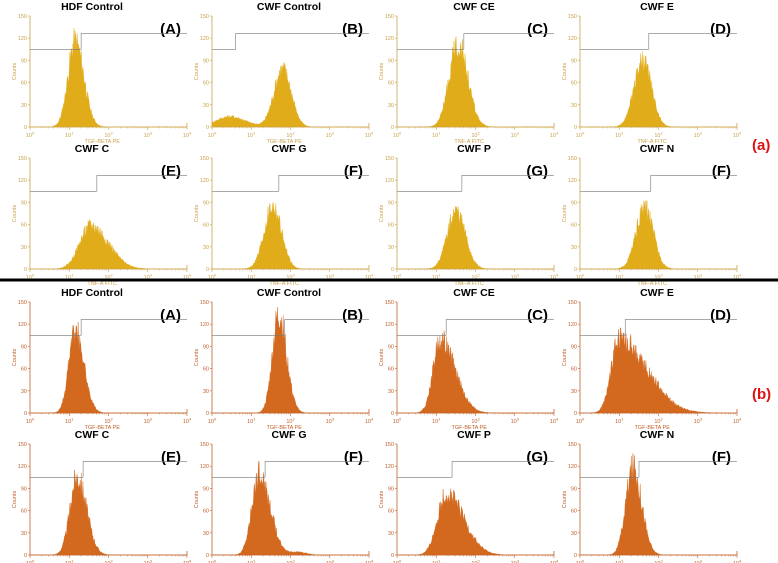 This screenshot has width=778, height=563. I want to click on panel-title: CWF P, so click(474, 435).